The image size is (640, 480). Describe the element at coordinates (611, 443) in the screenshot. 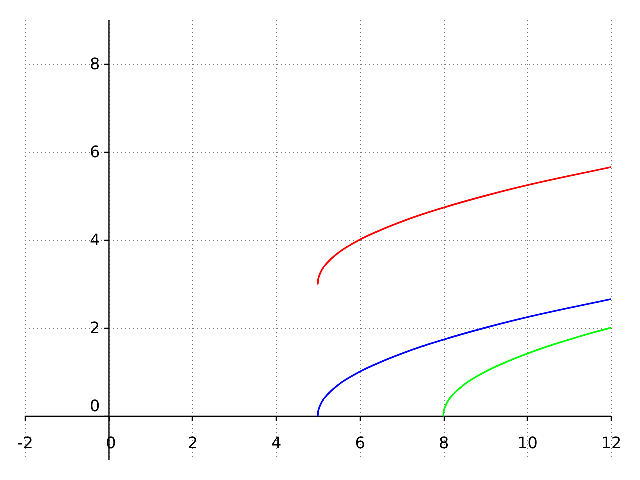

I see `x-tick-label: 12` at that location.